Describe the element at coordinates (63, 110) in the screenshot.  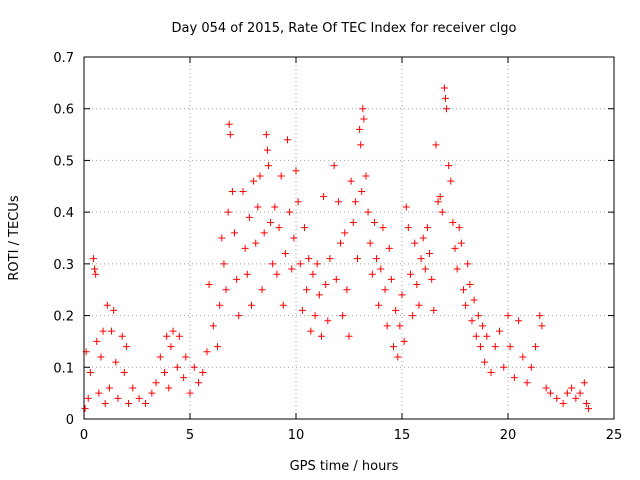
I see `y-tick-label: 0.6` at that location.